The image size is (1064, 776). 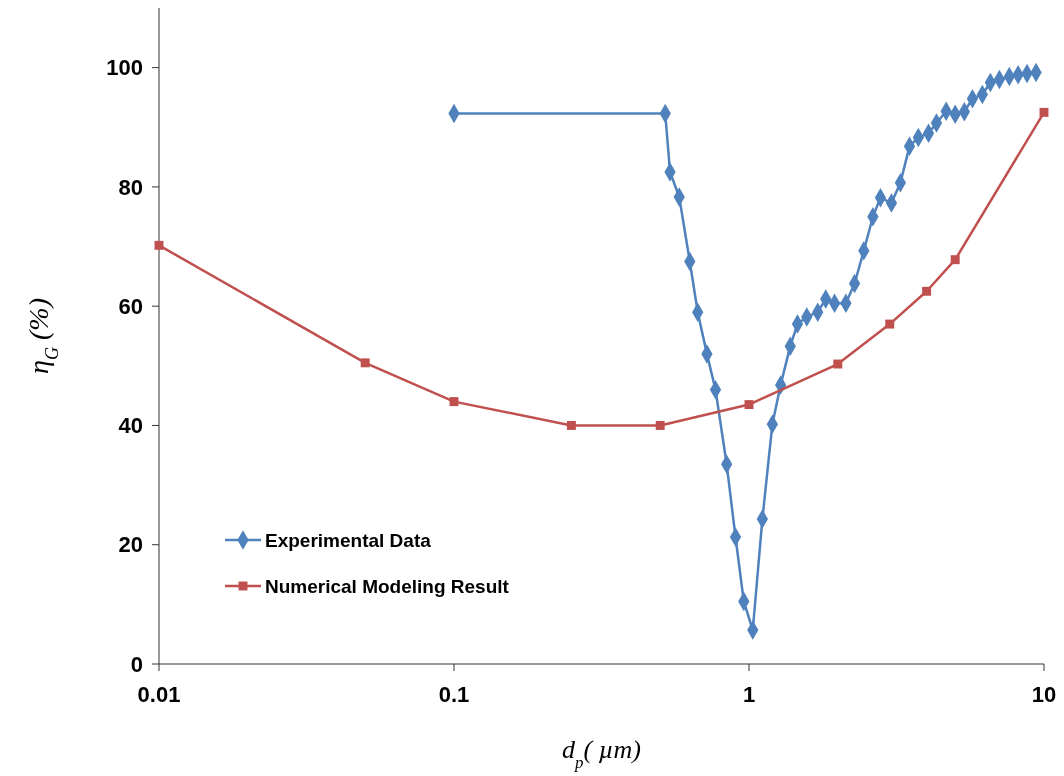 What do you see at coordinates (454, 694) in the screenshot?
I see `x-tick-label: 0.1` at bounding box center [454, 694].